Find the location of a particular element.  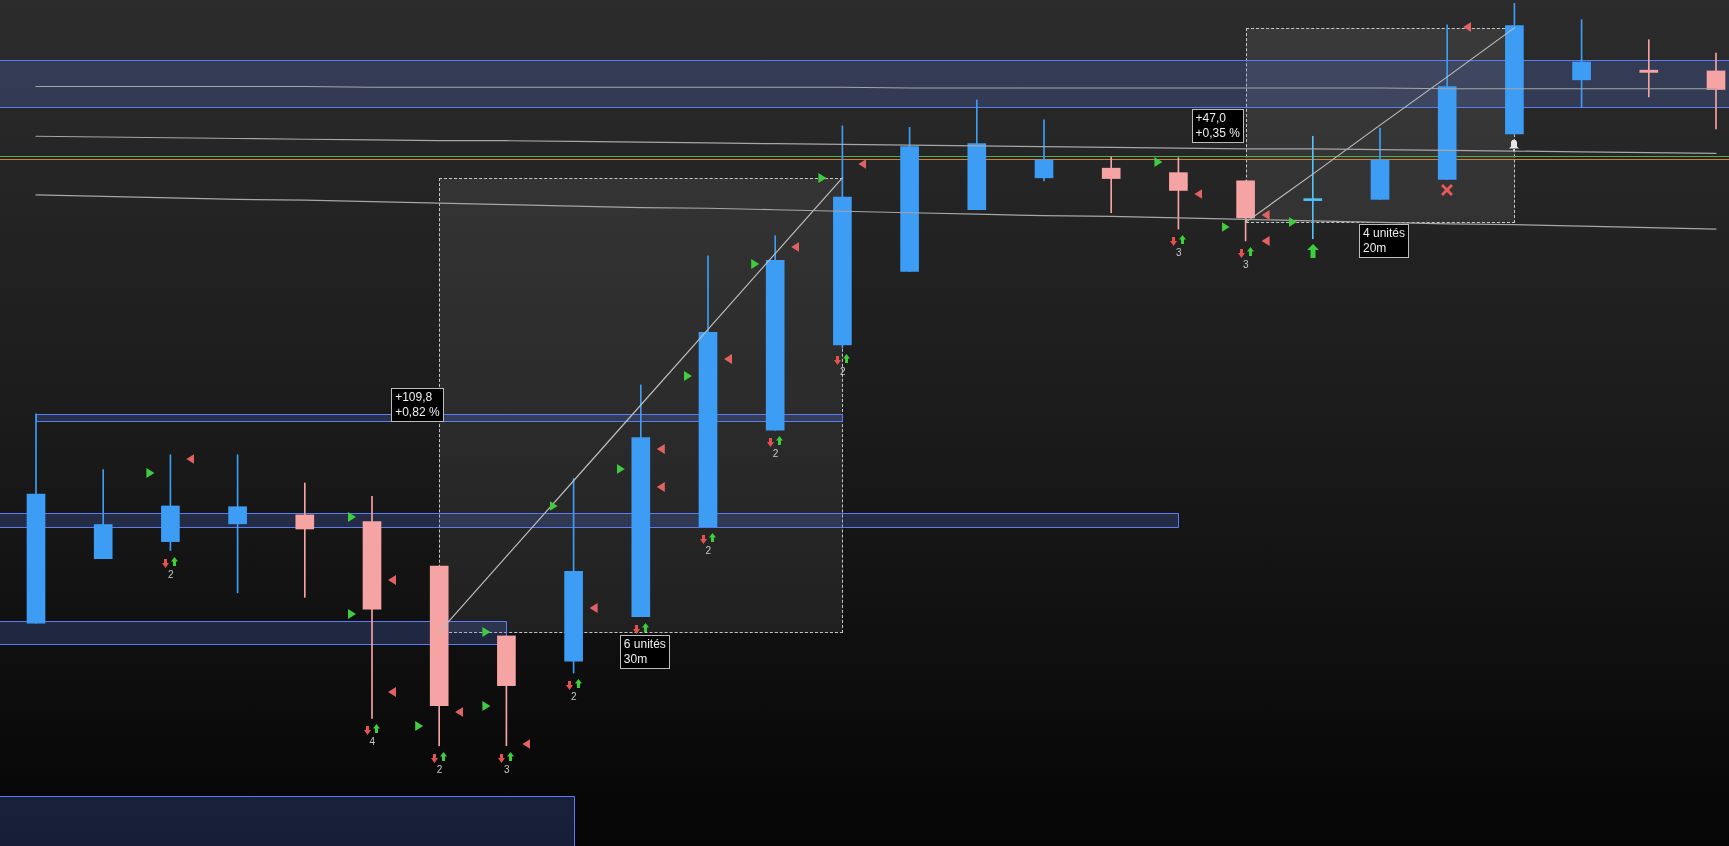

annotation: 4 is located at coordinates (372, 741).